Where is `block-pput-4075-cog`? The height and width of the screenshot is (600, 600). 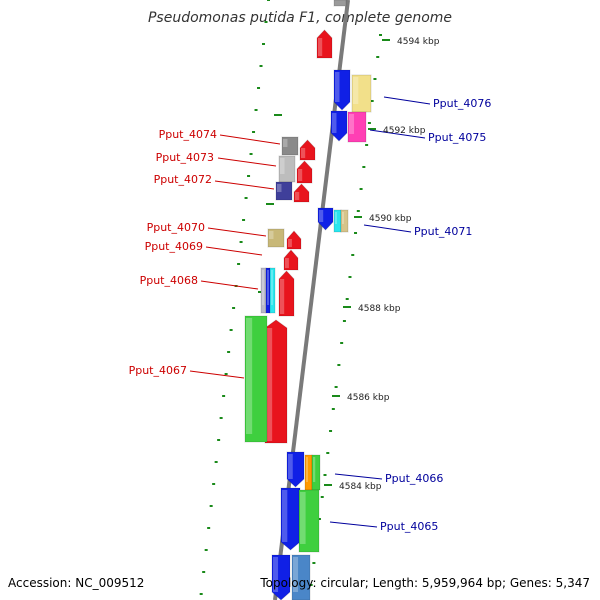 block-pput-4075-cog is located at coordinates (357, 127).